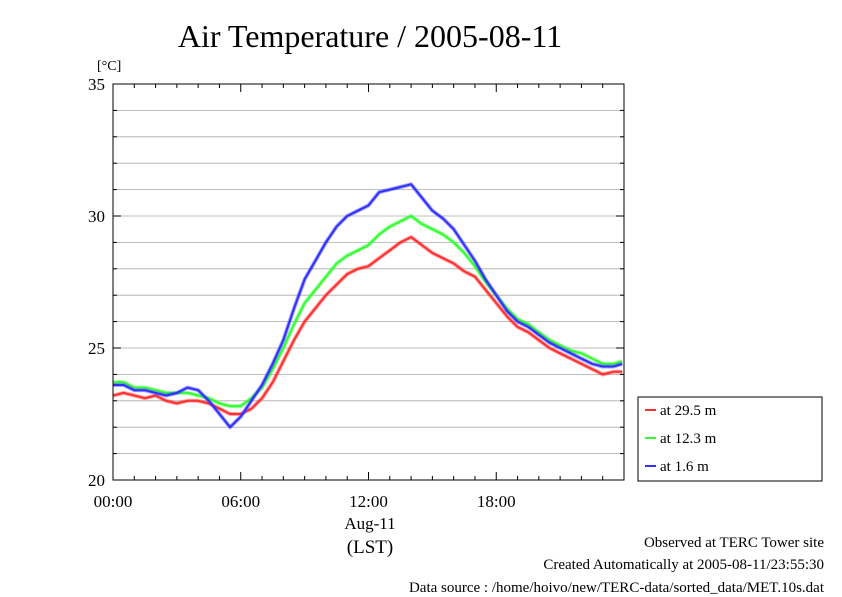 This screenshot has height=597, width=842. What do you see at coordinates (369, 523) in the screenshot?
I see `x-date-label: Aug-11` at bounding box center [369, 523].